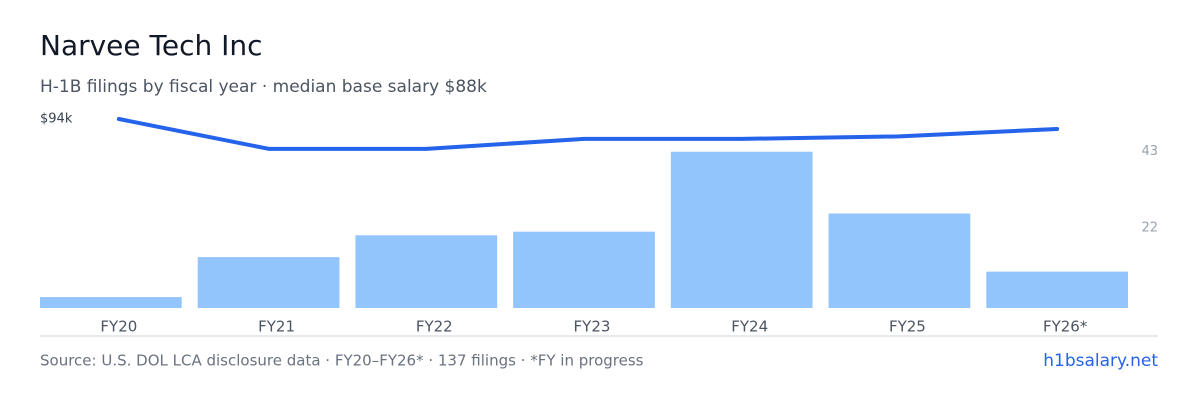 Image resolution: width=1200 pixels, height=400 pixels. What do you see at coordinates (434, 327) in the screenshot?
I see `x-tick-label: FY22` at bounding box center [434, 327].